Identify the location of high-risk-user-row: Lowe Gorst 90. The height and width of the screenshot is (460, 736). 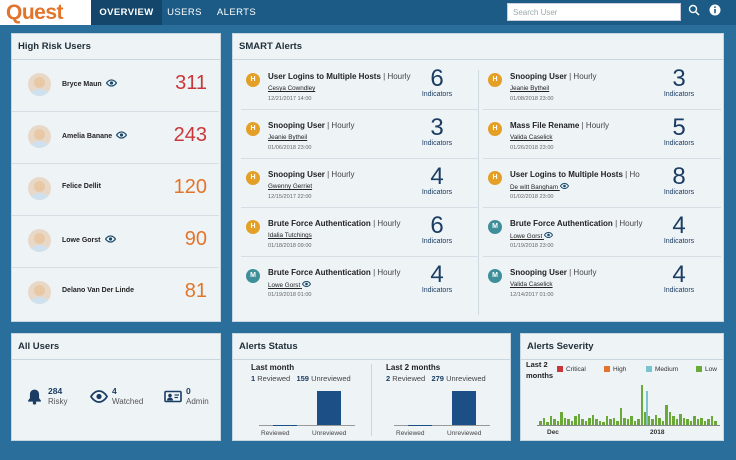
(115, 242).